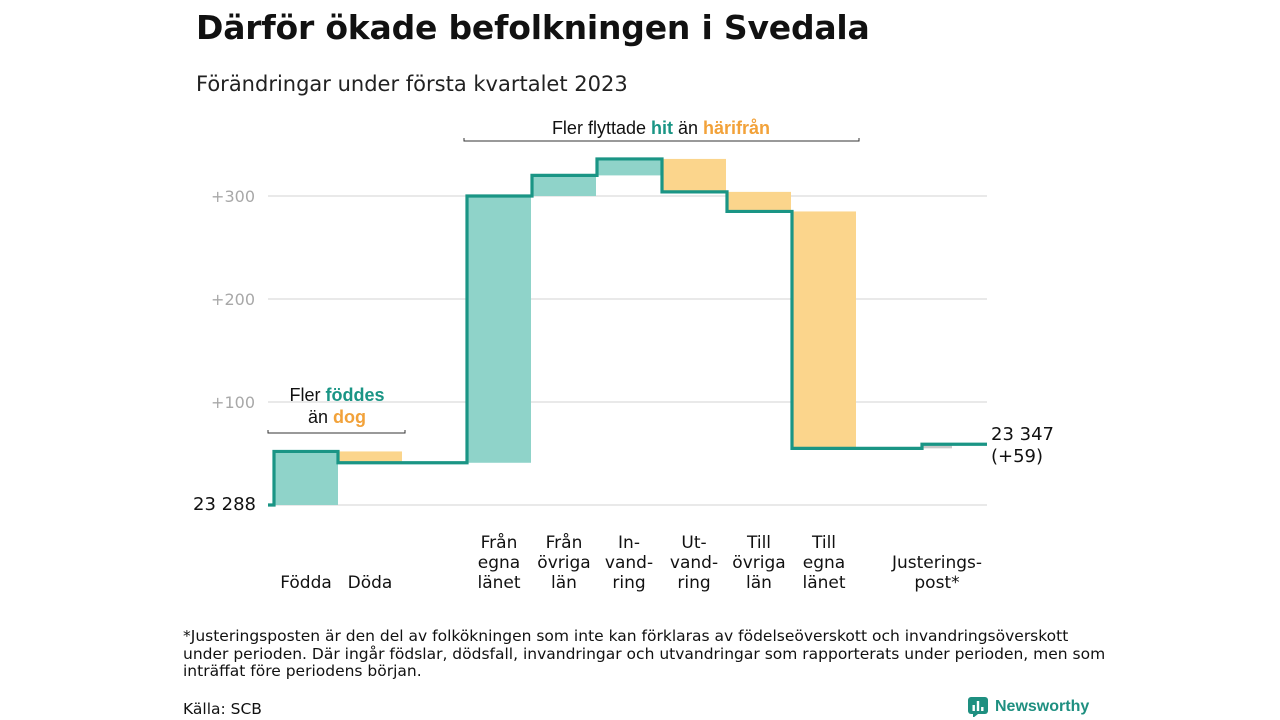 The height and width of the screenshot is (720, 1280). Describe the element at coordinates (1017, 456) in the screenshot. I see `end-value-label: (+59)` at that location.